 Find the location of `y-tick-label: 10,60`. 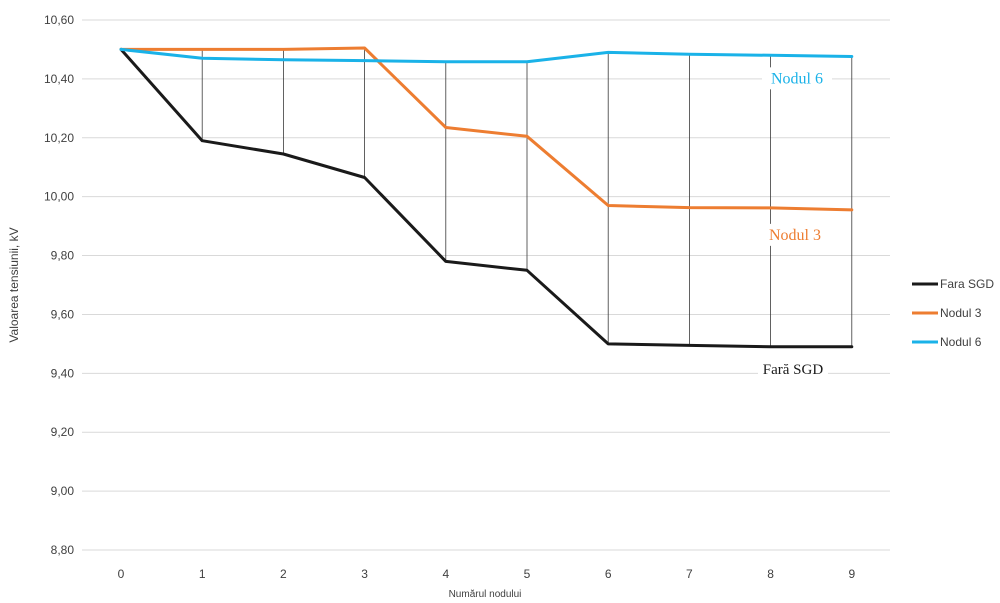

y-tick-label: 10,60 is located at coordinates (59, 20).